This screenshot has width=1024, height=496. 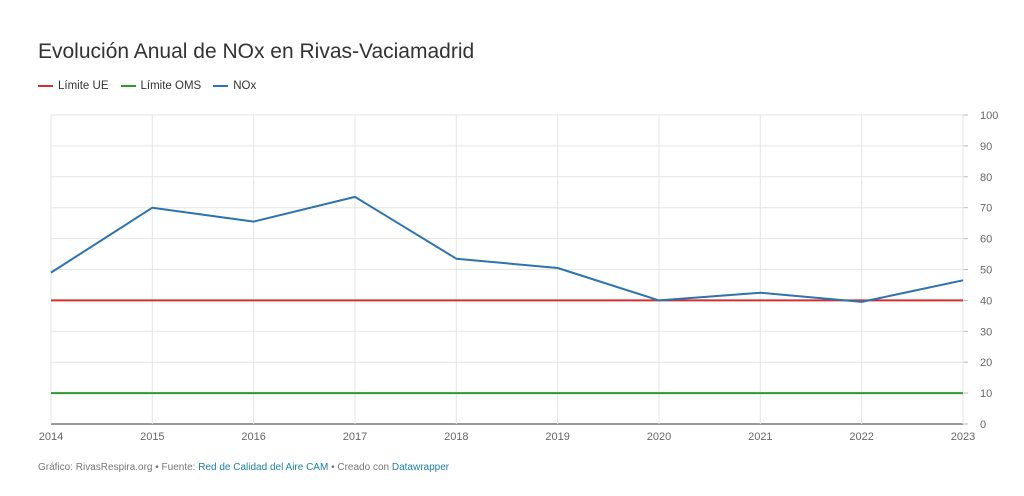 What do you see at coordinates (456, 437) in the screenshot?
I see `x-tick-label: 2018` at bounding box center [456, 437].